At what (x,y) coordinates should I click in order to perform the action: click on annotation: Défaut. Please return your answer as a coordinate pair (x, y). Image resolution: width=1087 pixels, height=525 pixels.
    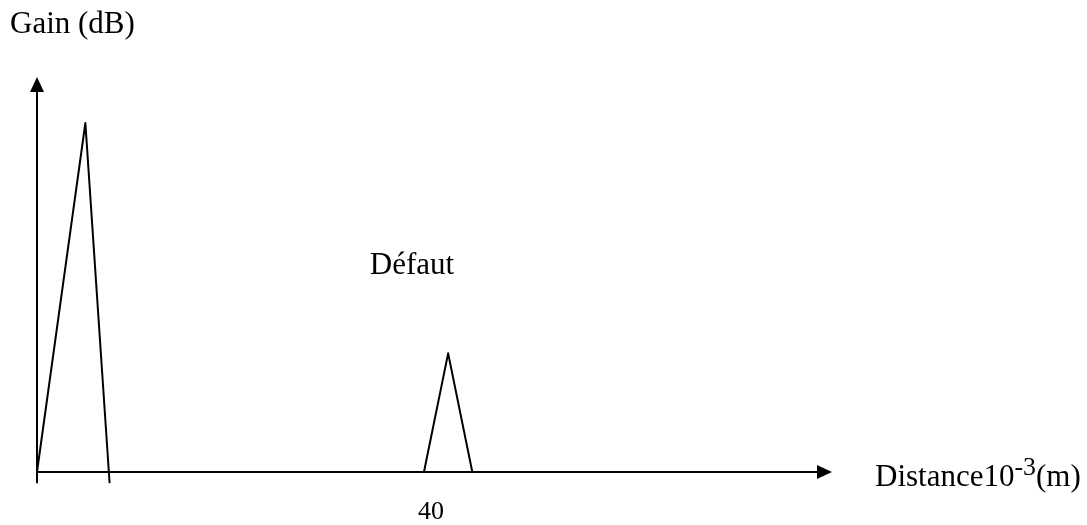
    Looking at the image, I should click on (412, 263).